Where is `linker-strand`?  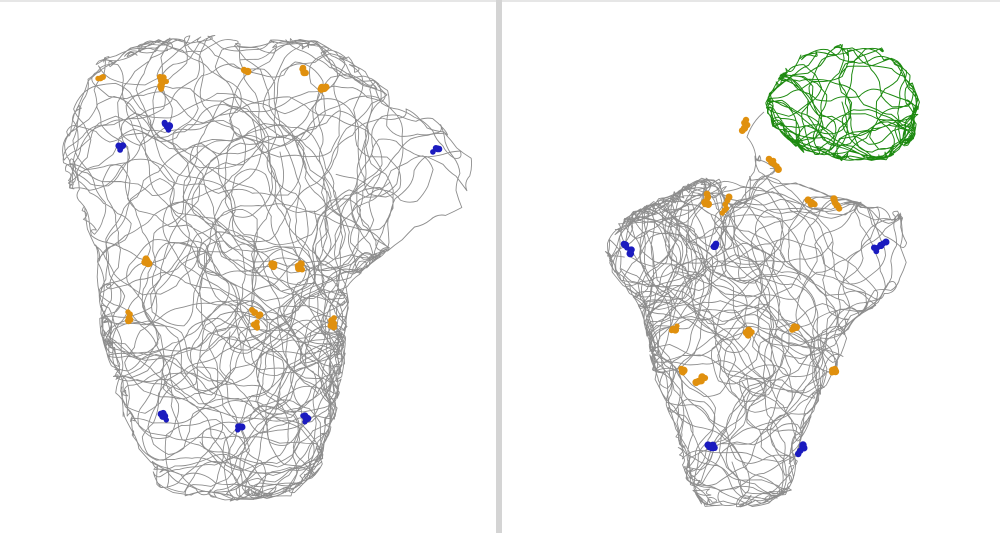
linker-strand is located at coordinates (755, 157).